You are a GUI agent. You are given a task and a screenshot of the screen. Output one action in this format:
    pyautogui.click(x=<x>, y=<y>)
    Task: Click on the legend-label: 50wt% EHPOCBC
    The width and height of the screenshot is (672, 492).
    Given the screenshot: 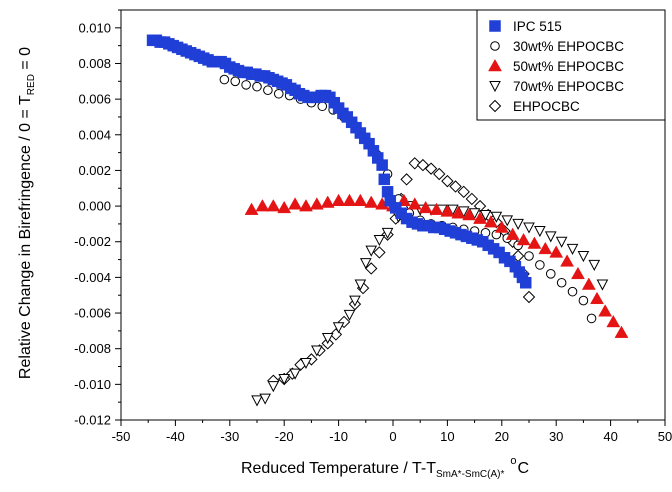 What is the action you would take?
    pyautogui.click(x=568, y=66)
    